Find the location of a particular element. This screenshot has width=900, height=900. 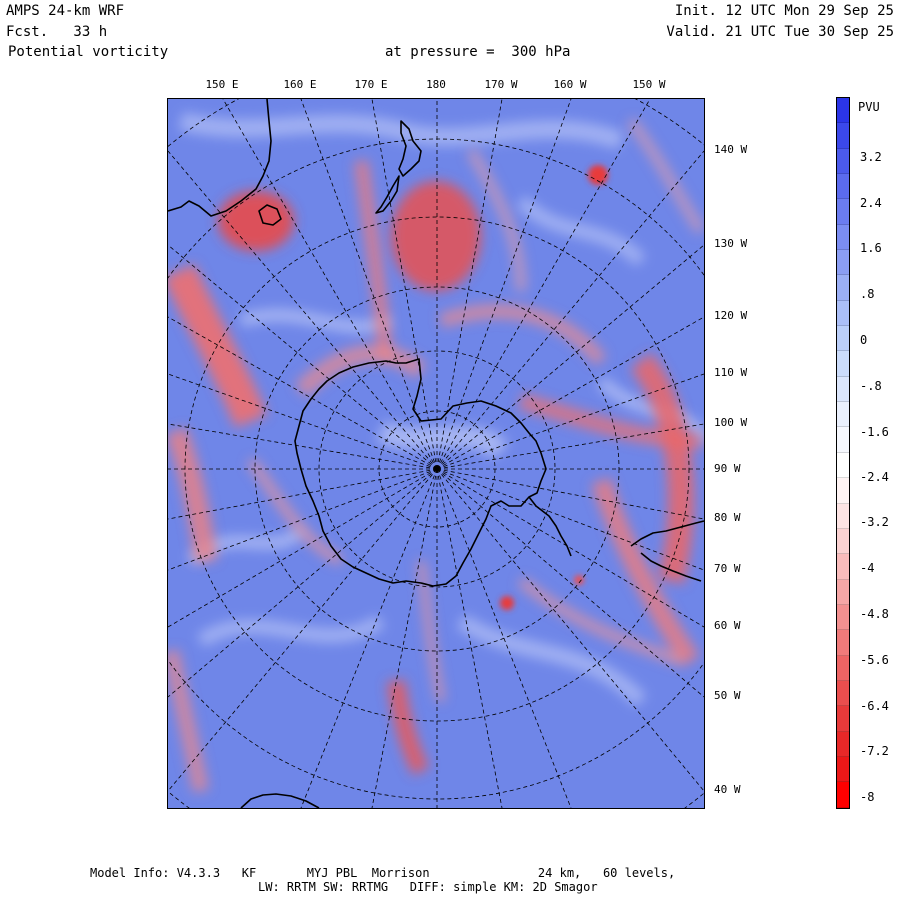

lon-label-80w: 80 W is located at coordinates (727, 517).